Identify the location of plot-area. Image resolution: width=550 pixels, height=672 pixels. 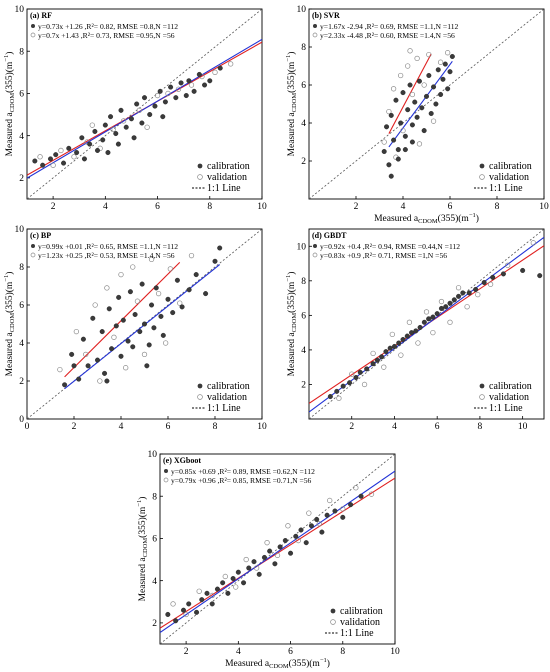
(426, 104).